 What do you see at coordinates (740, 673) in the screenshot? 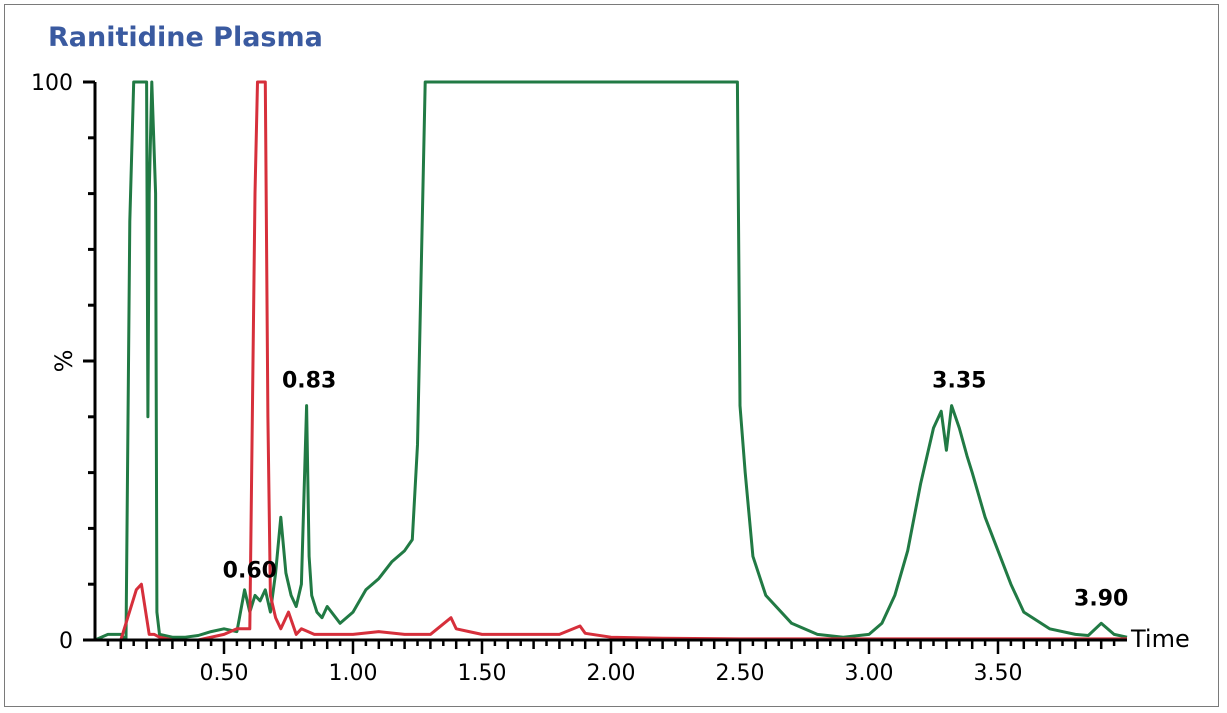
I see `x-tick-label: 2.50` at bounding box center [740, 673].